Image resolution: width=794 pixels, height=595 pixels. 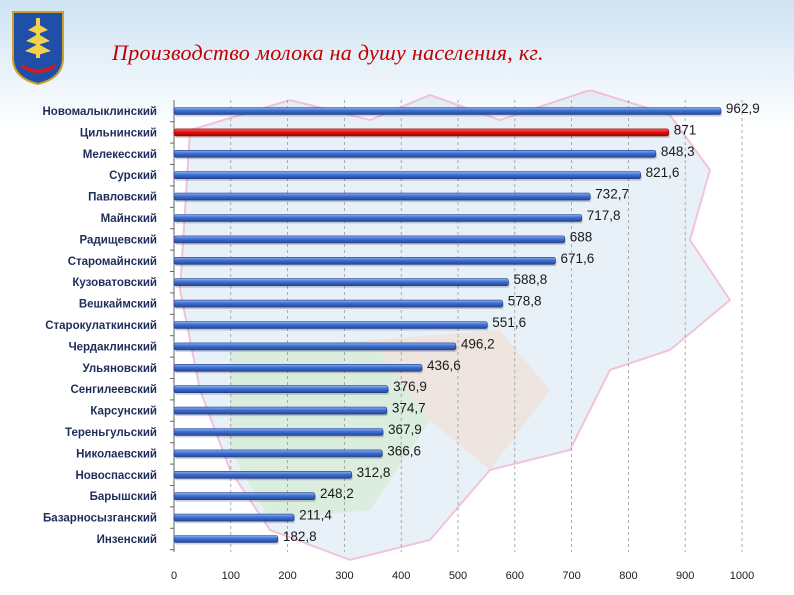 What do you see at coordinates (112, 262) in the screenshot?
I see `category-label: Старомайнский` at bounding box center [112, 262].